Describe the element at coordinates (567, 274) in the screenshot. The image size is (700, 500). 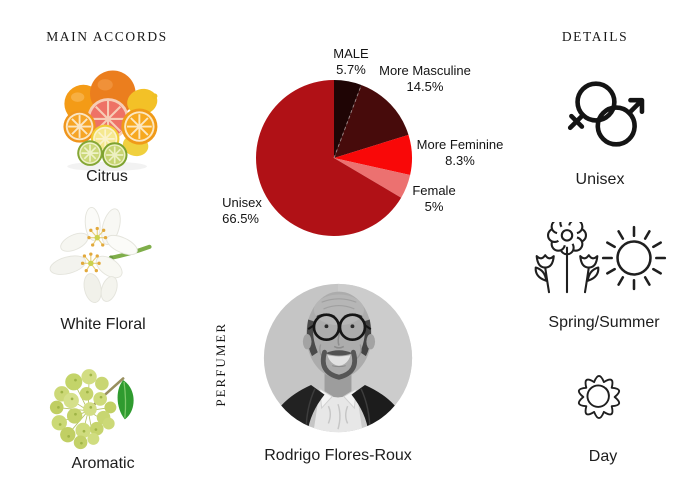
I see `side-flowers` at that location.